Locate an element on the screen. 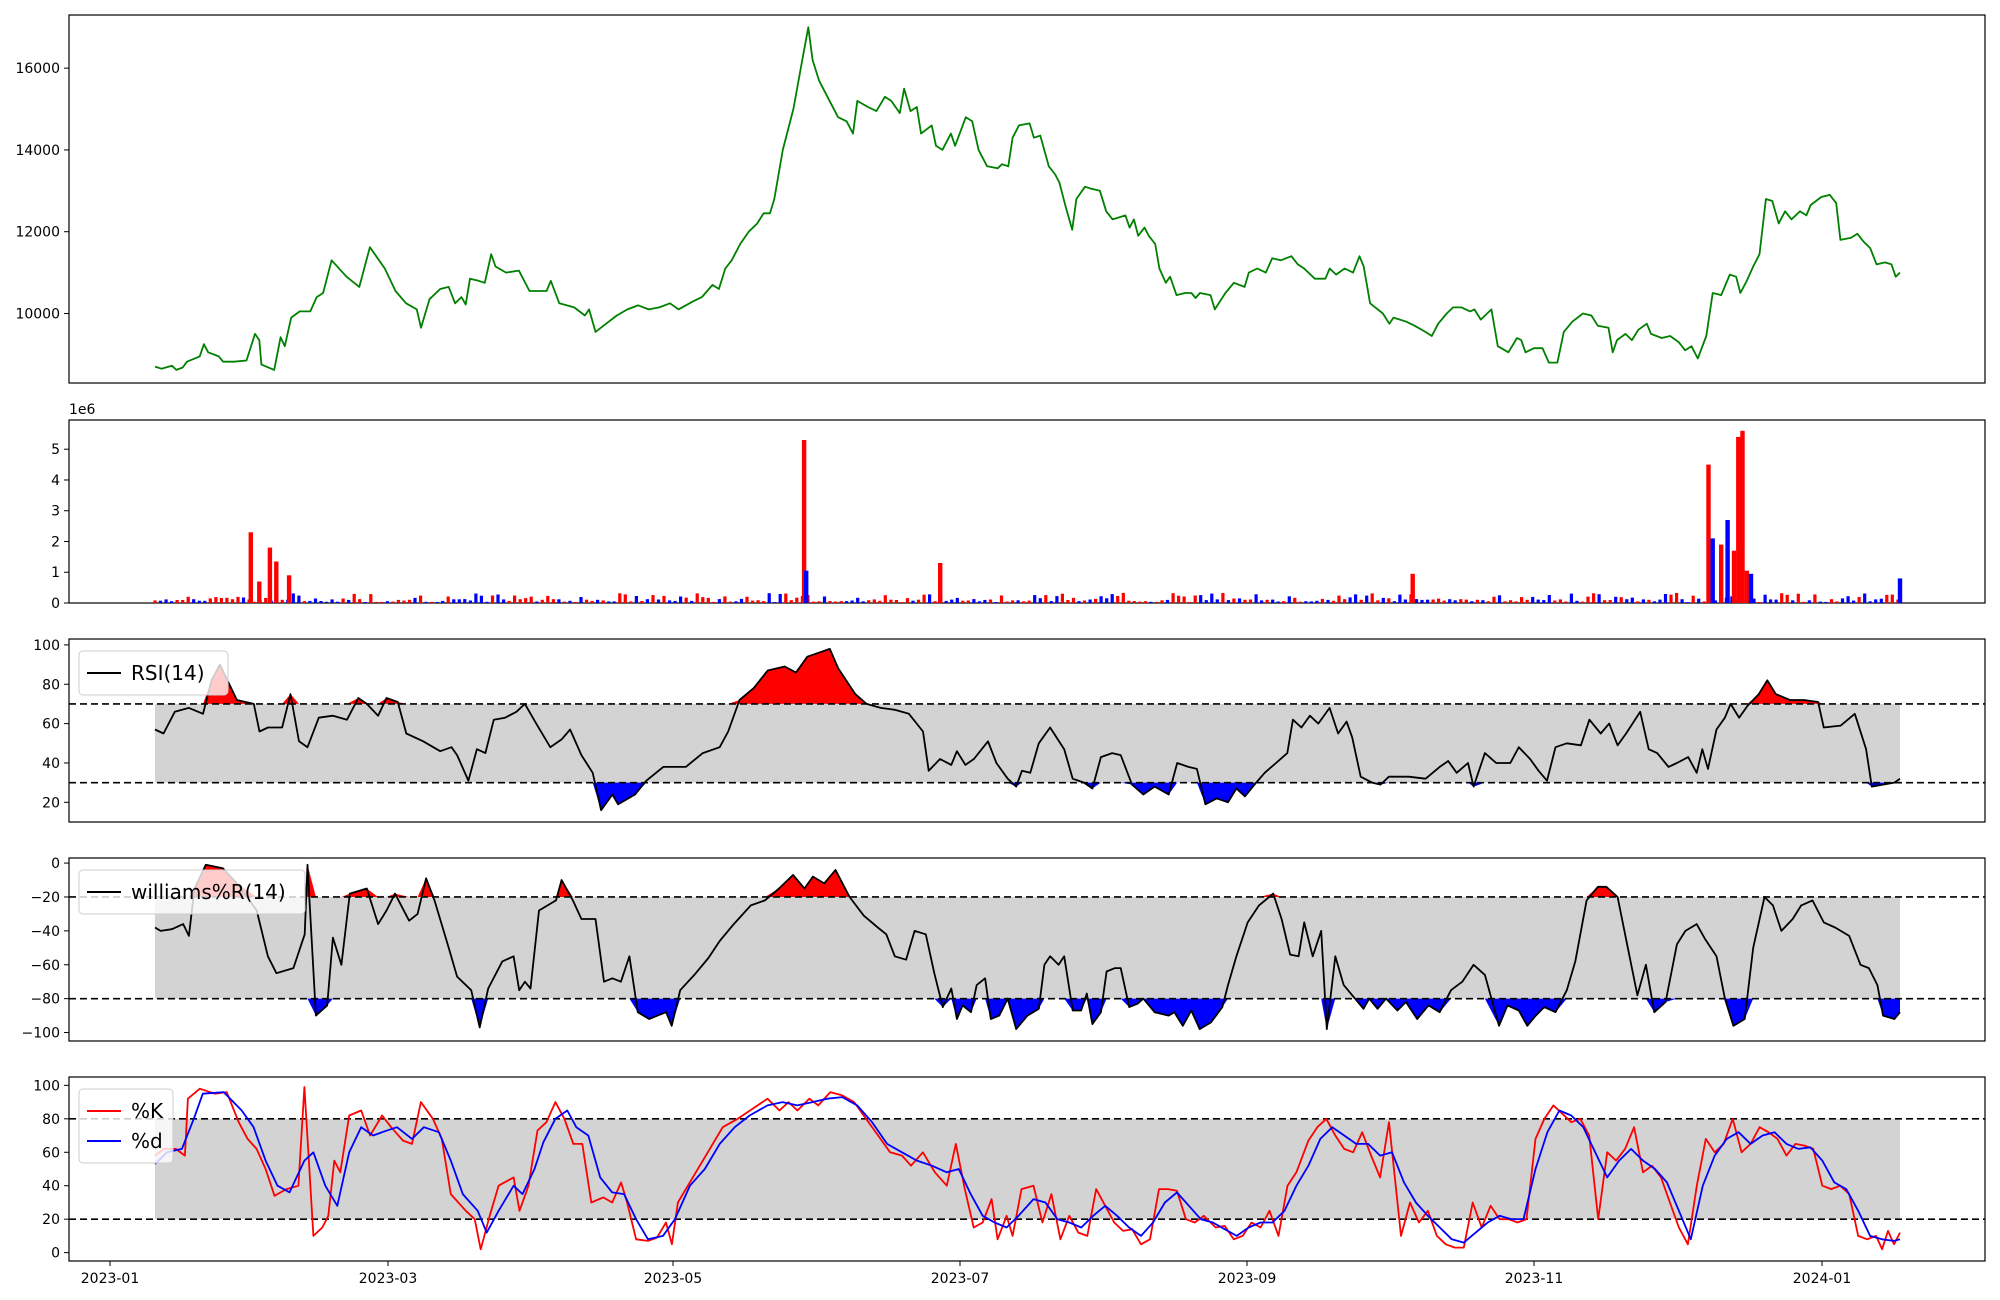 Image resolution: width=2000 pixels, height=1300 pixels. williams_r-axes-frame is located at coordinates (1027, 949).